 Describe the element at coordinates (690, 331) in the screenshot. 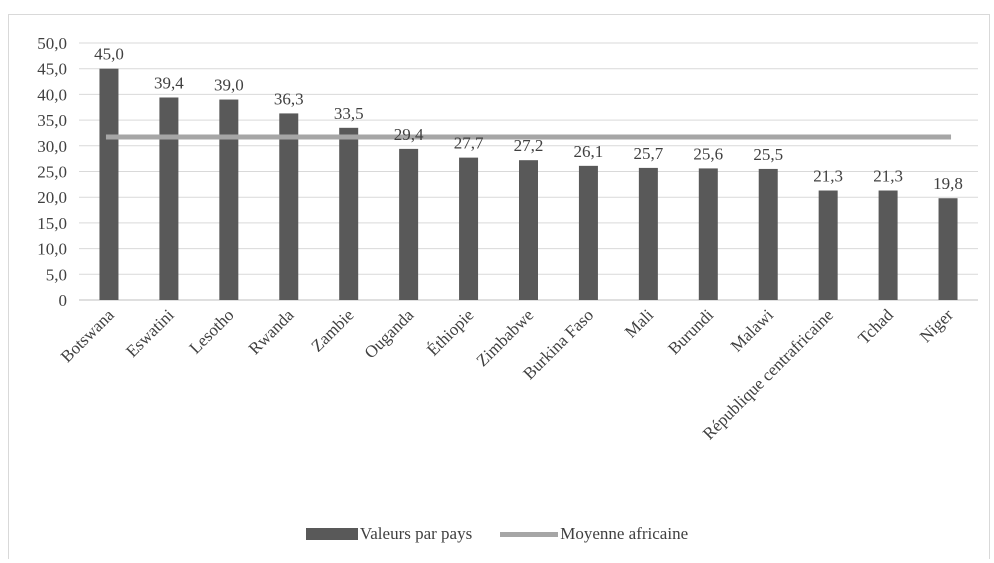

I see `x-tick-label: Burundi` at that location.